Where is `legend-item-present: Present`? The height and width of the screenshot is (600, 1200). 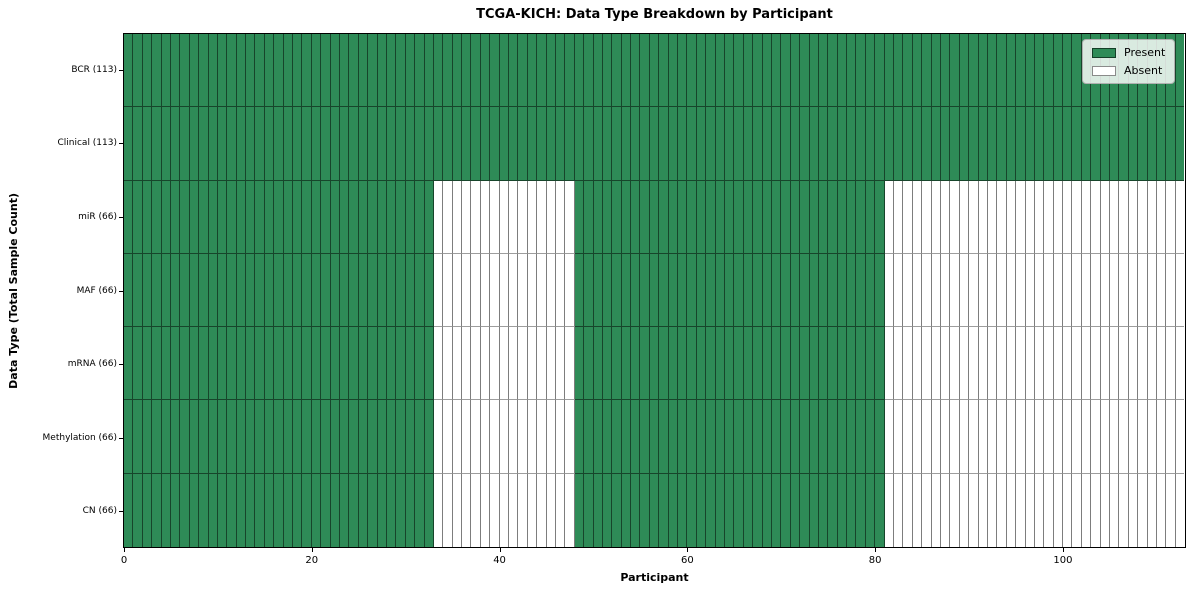
legend-item-present: Present is located at coordinates (1128, 52).